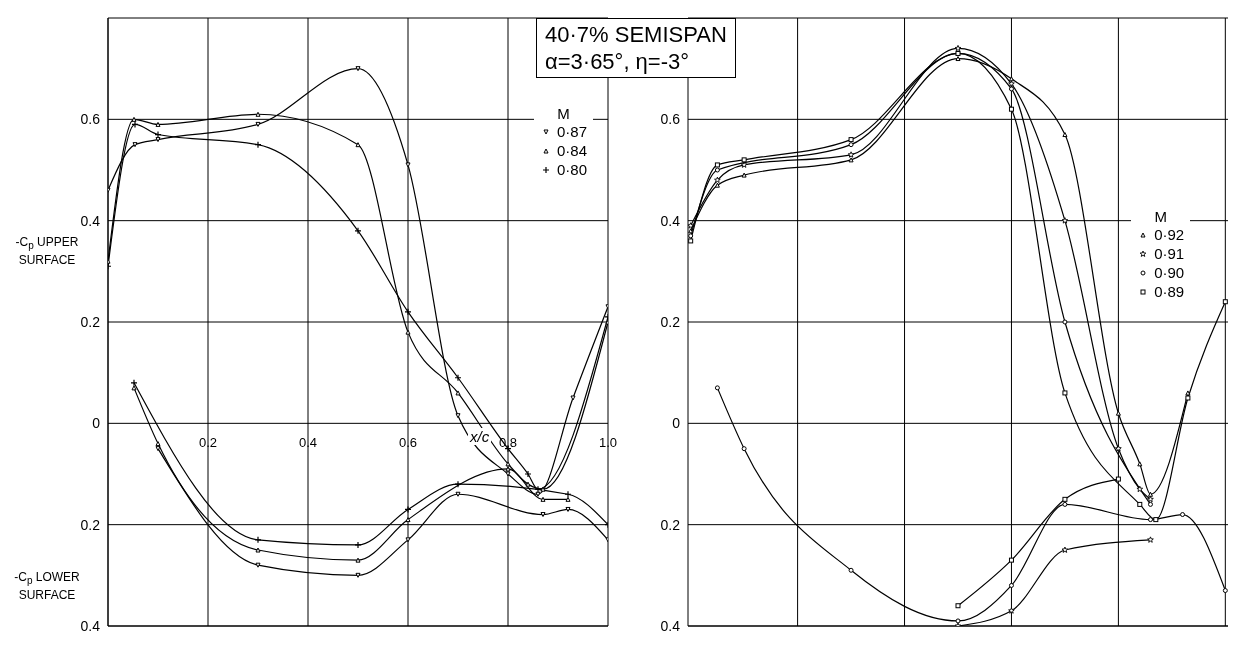  I want to click on legend-label: 0·91, so click(1169, 254).